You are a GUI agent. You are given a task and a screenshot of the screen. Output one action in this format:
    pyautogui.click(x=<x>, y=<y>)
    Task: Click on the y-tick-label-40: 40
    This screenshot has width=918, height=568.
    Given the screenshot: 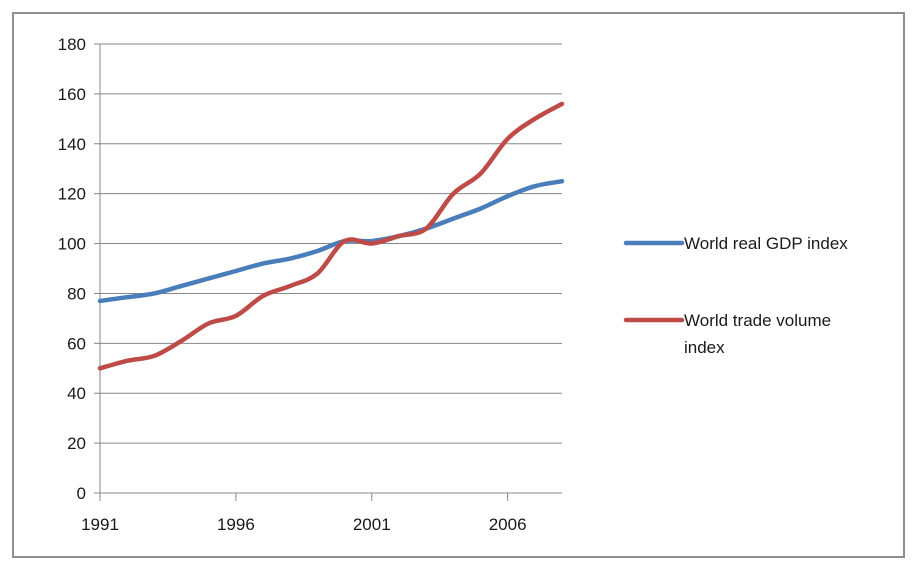 What is the action you would take?
    pyautogui.click(x=76, y=393)
    